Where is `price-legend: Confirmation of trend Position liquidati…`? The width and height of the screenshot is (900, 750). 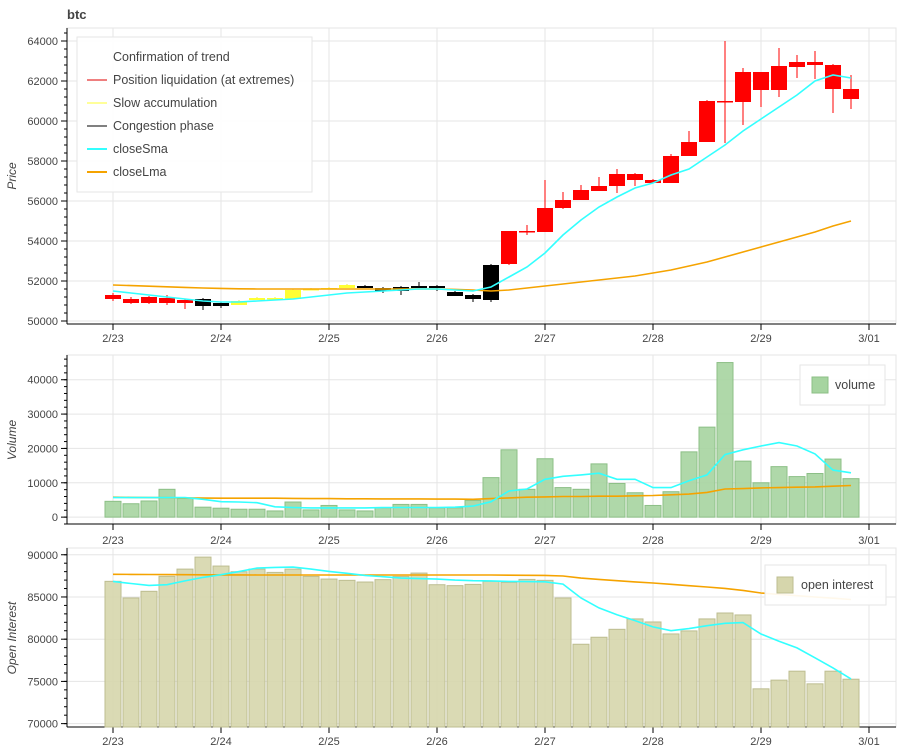
price-legend: Confirmation of trend Position liquidati… is located at coordinates (194, 114).